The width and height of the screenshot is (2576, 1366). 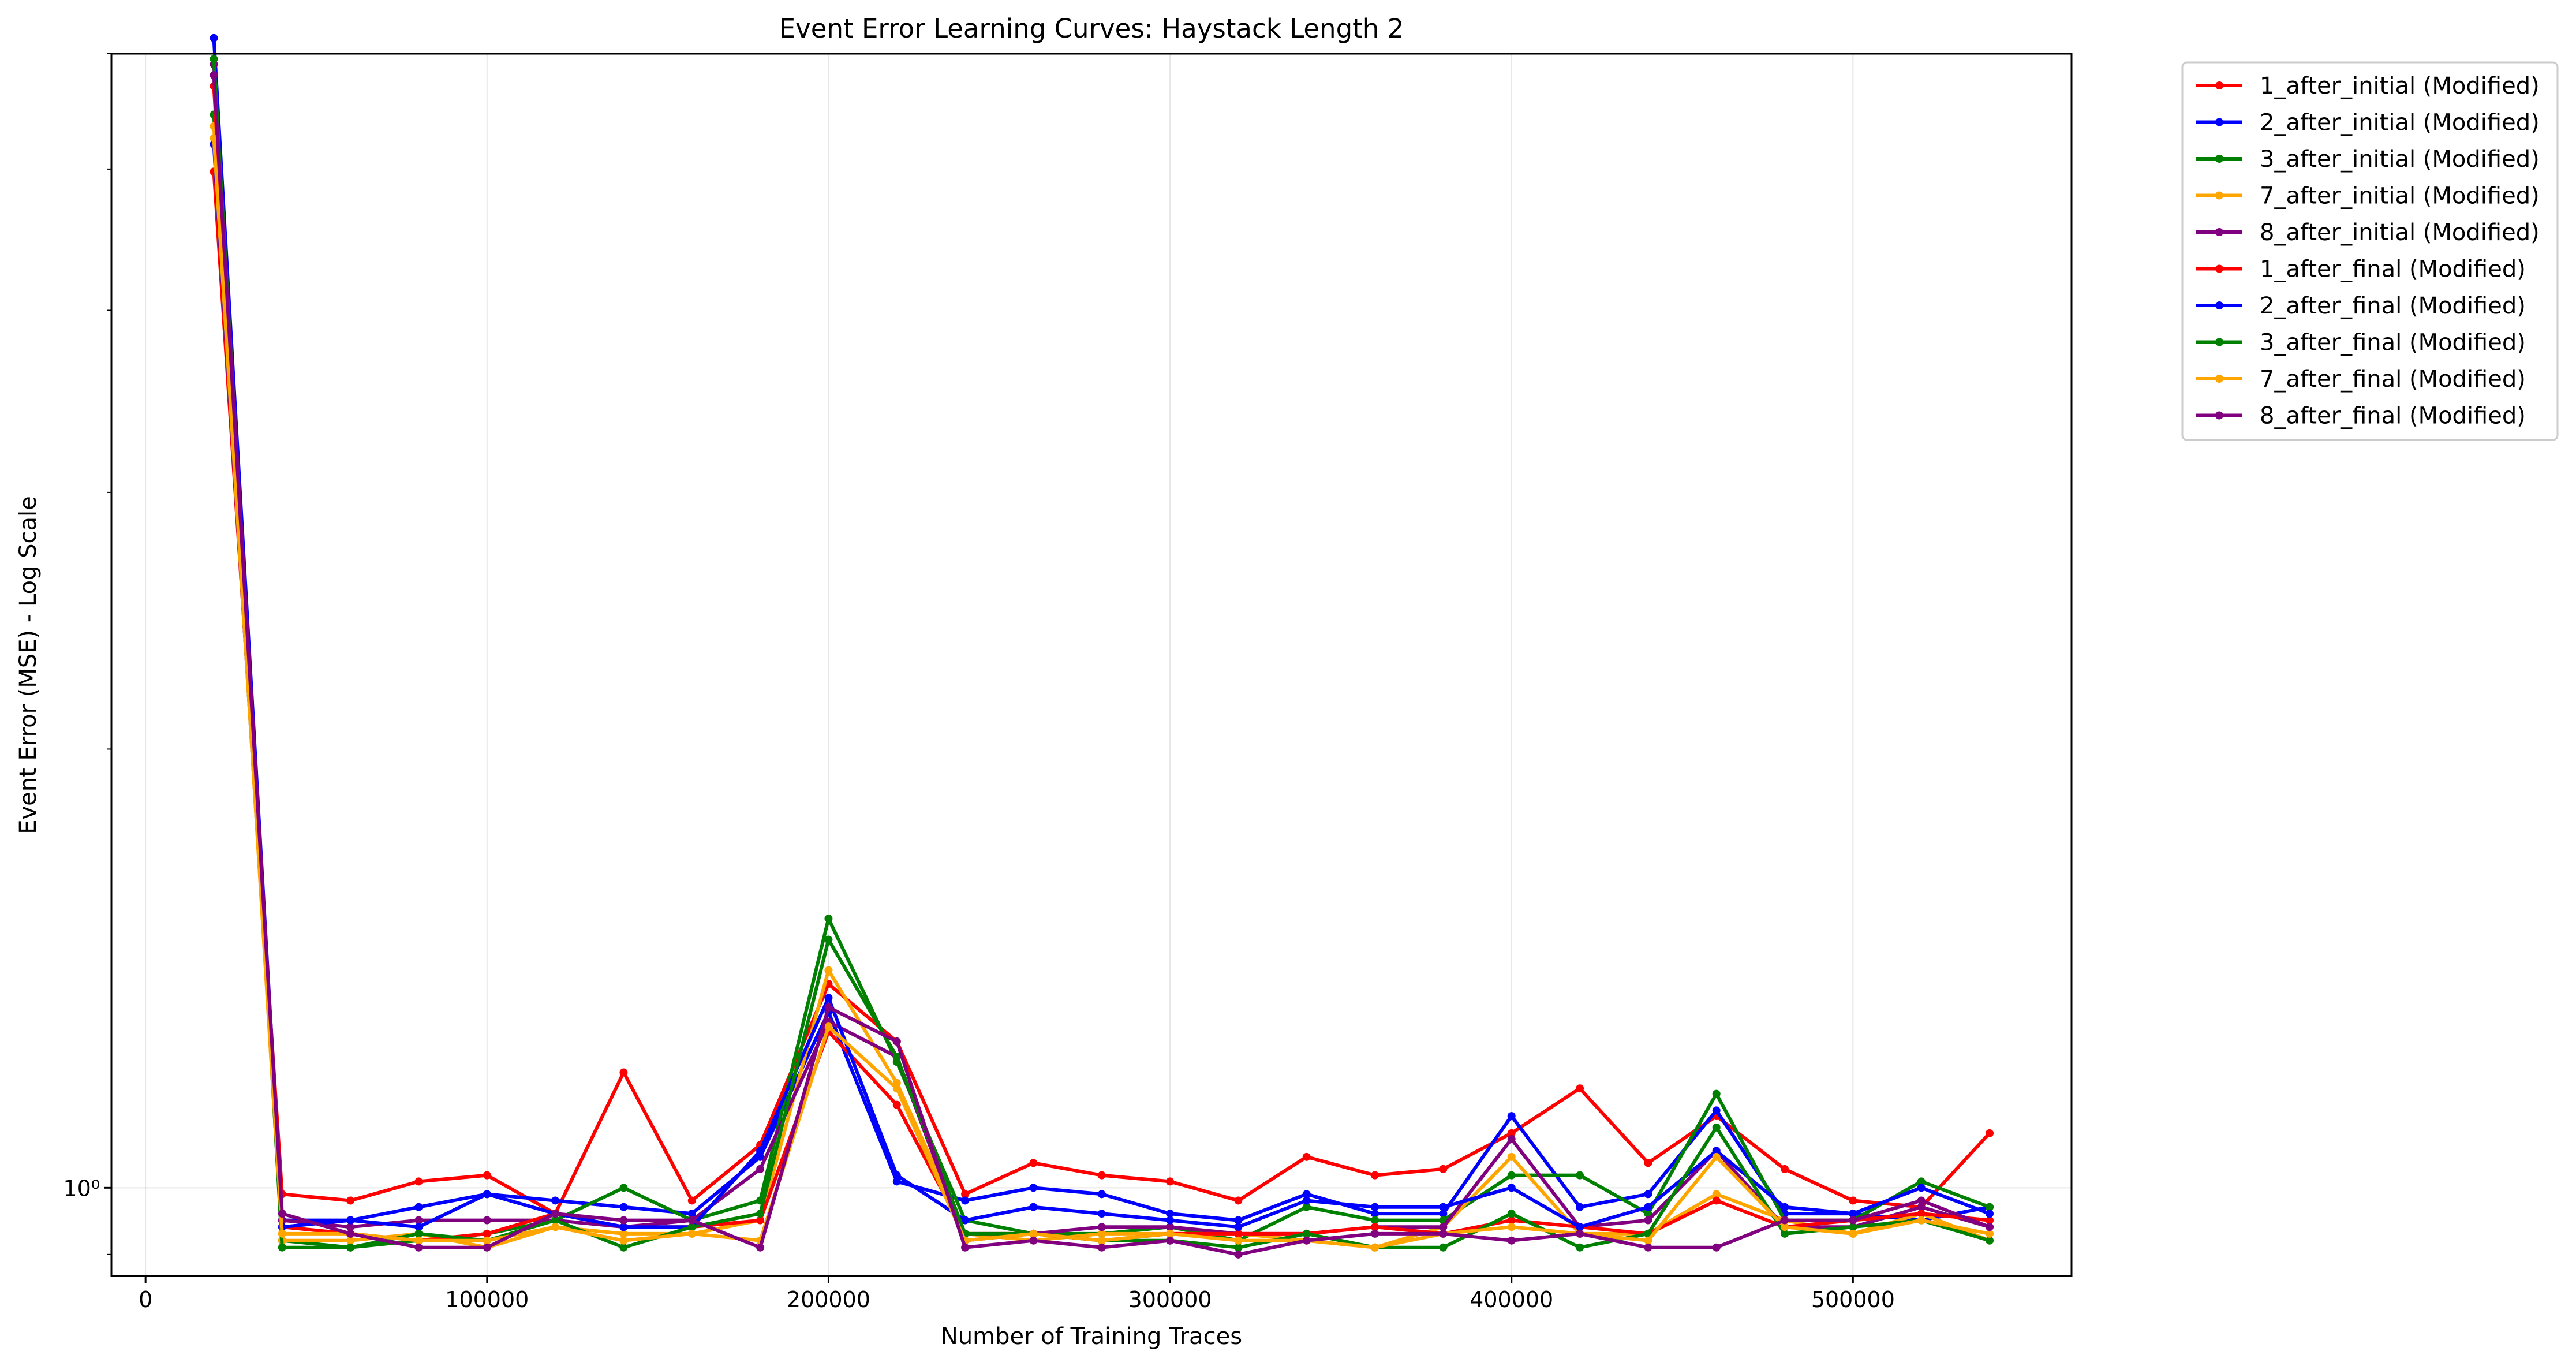 I want to click on legend-entry: 8_after_final (Modified), so click(x=2361, y=416).